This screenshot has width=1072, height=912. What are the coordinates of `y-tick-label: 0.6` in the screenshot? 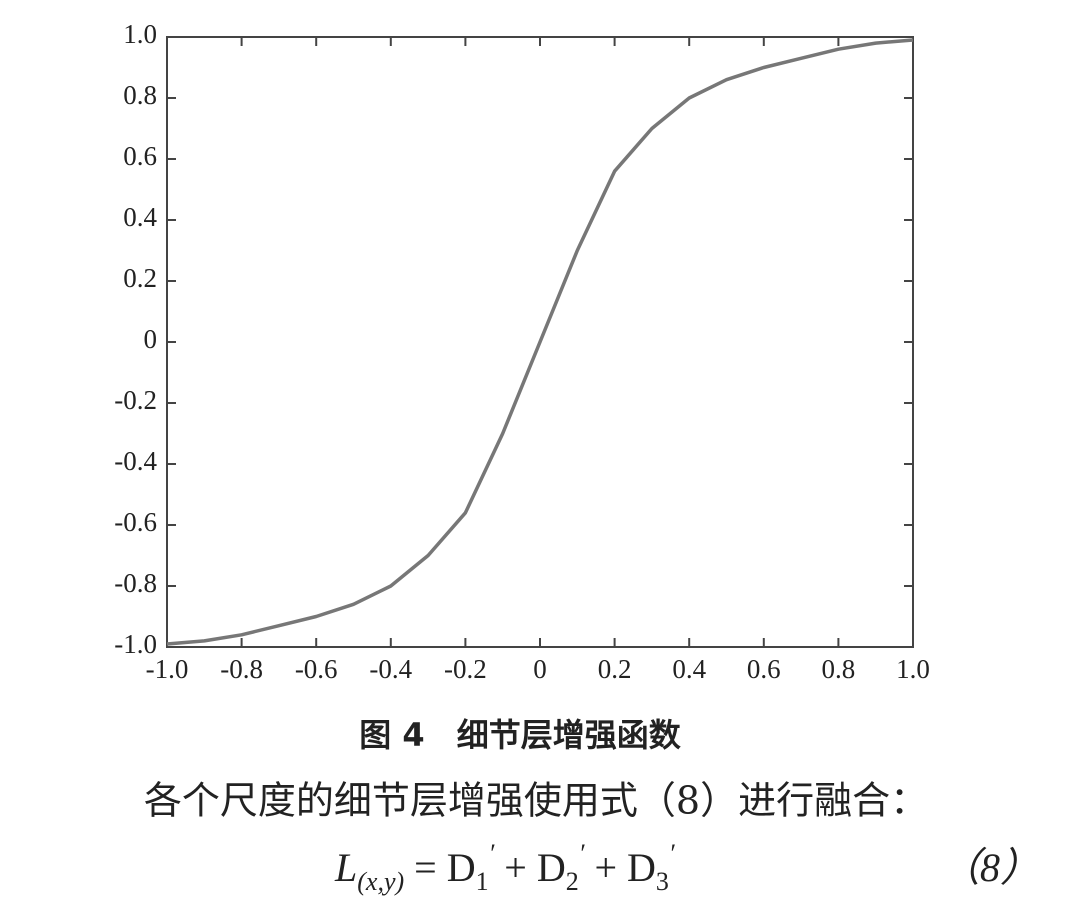 It's located at (140, 156).